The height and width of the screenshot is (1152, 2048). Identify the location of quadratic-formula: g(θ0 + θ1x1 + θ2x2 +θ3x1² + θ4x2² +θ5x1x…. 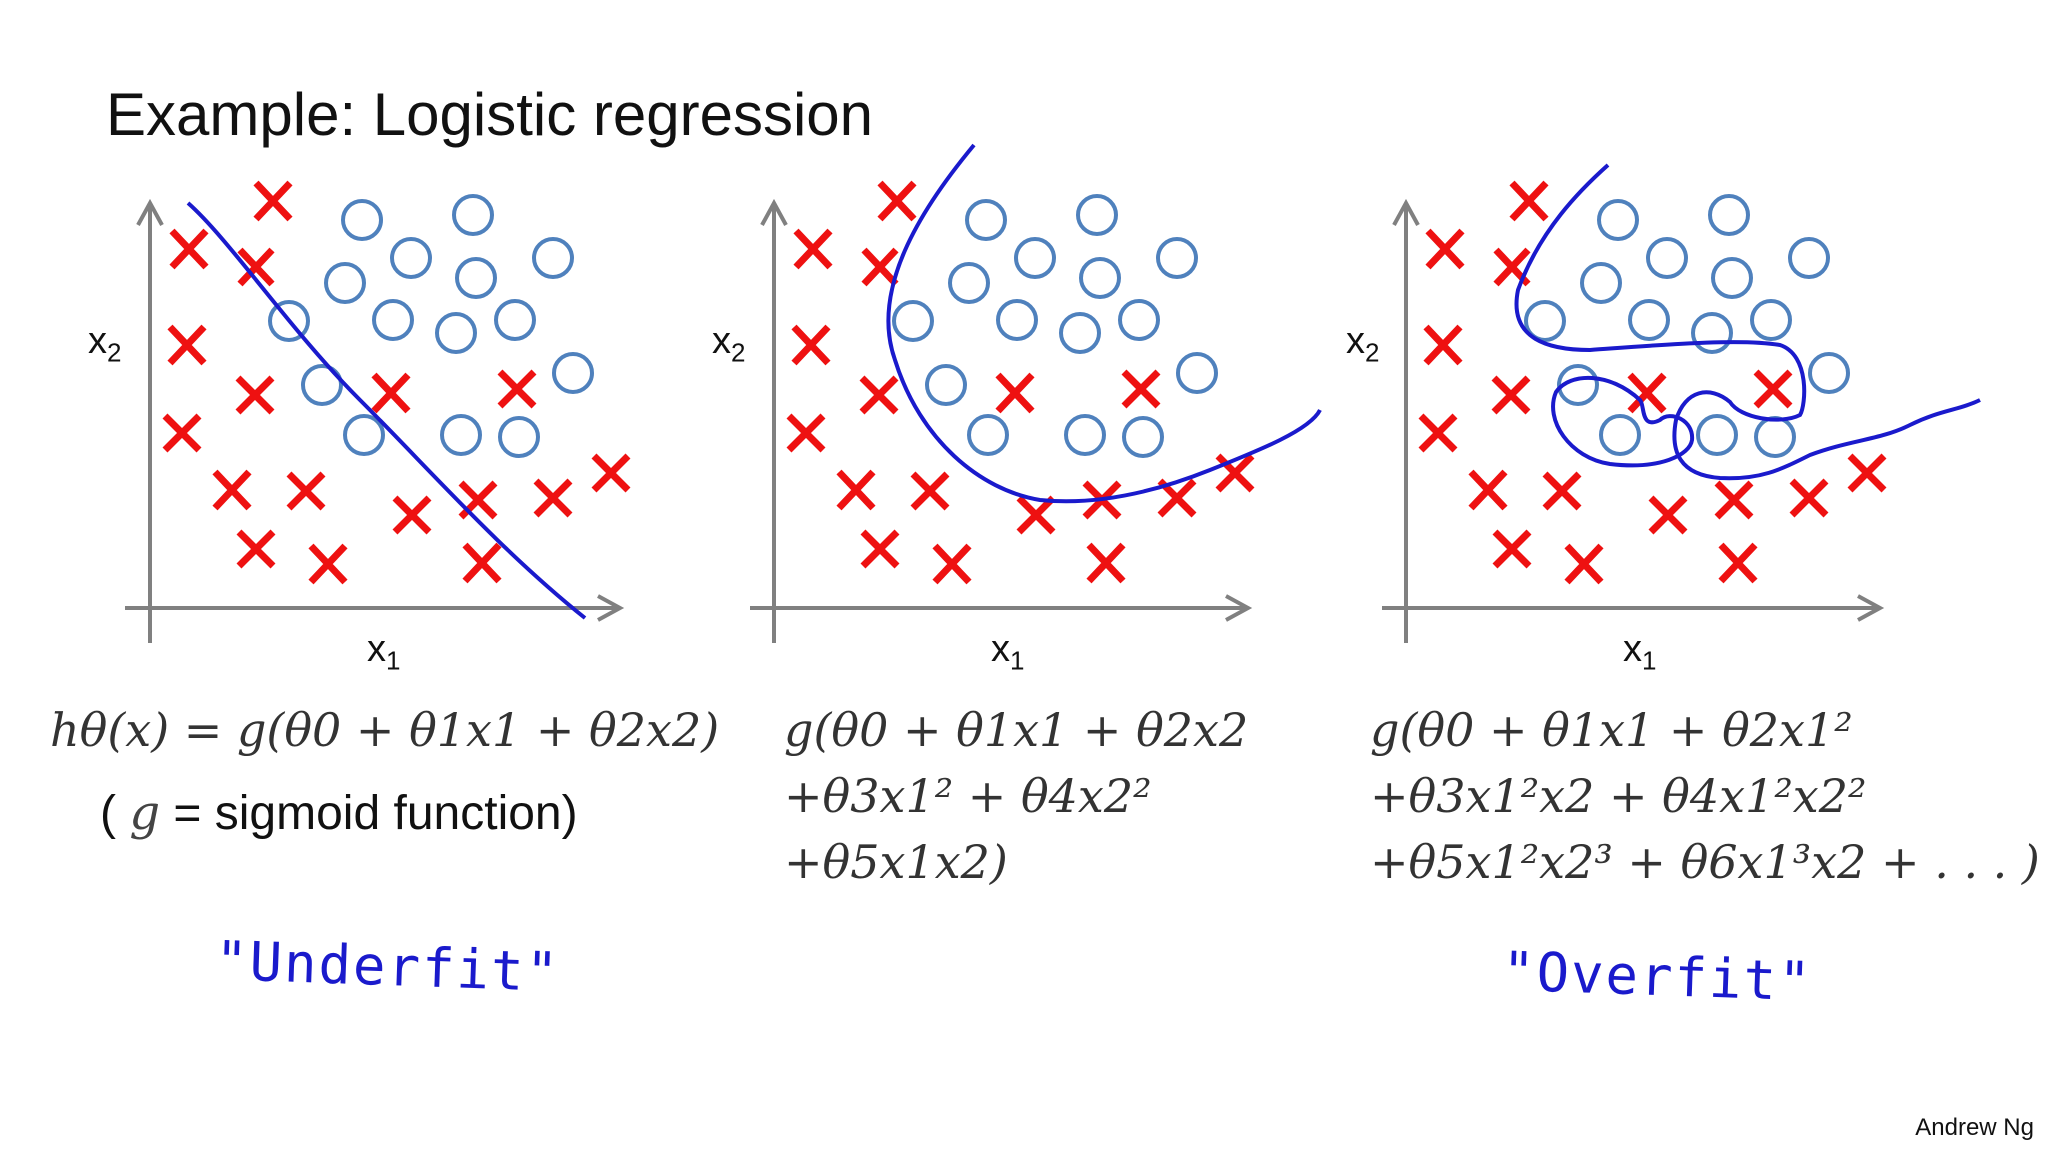
(1016, 796).